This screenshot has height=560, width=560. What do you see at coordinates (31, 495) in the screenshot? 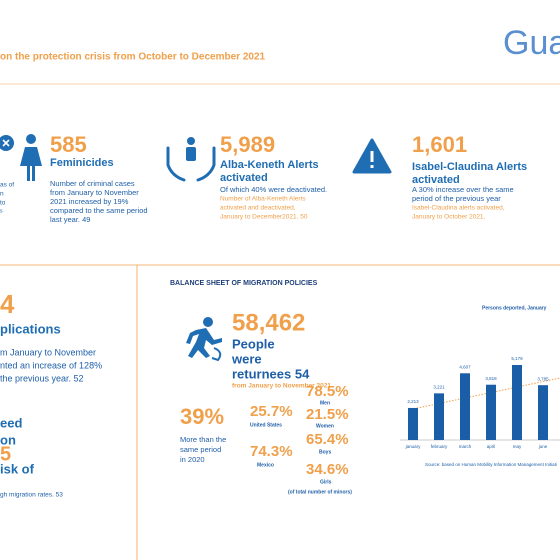
I see `text: gh migration rates. 53` at bounding box center [31, 495].